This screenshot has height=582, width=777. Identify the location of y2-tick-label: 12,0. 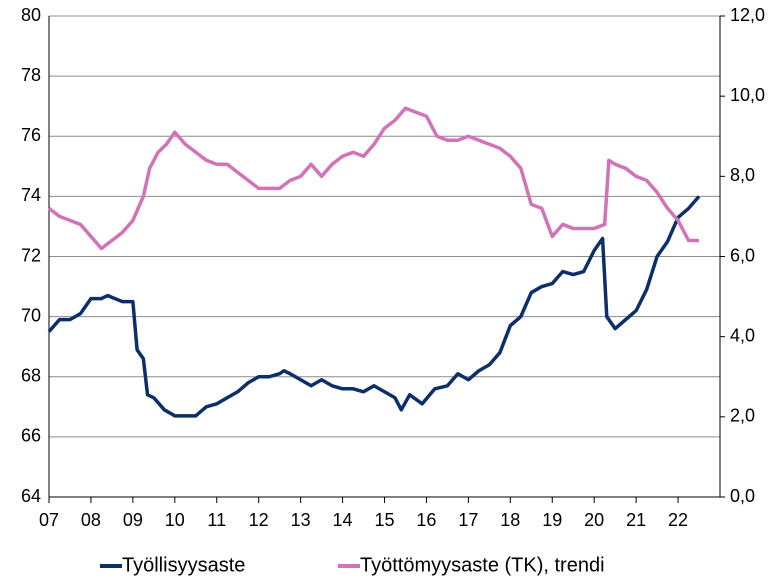
(747, 15).